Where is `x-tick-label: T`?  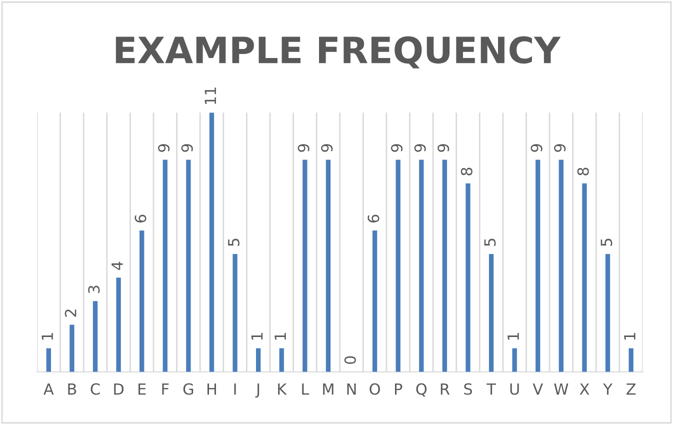
x-tick-label: T is located at coordinates (491, 389).